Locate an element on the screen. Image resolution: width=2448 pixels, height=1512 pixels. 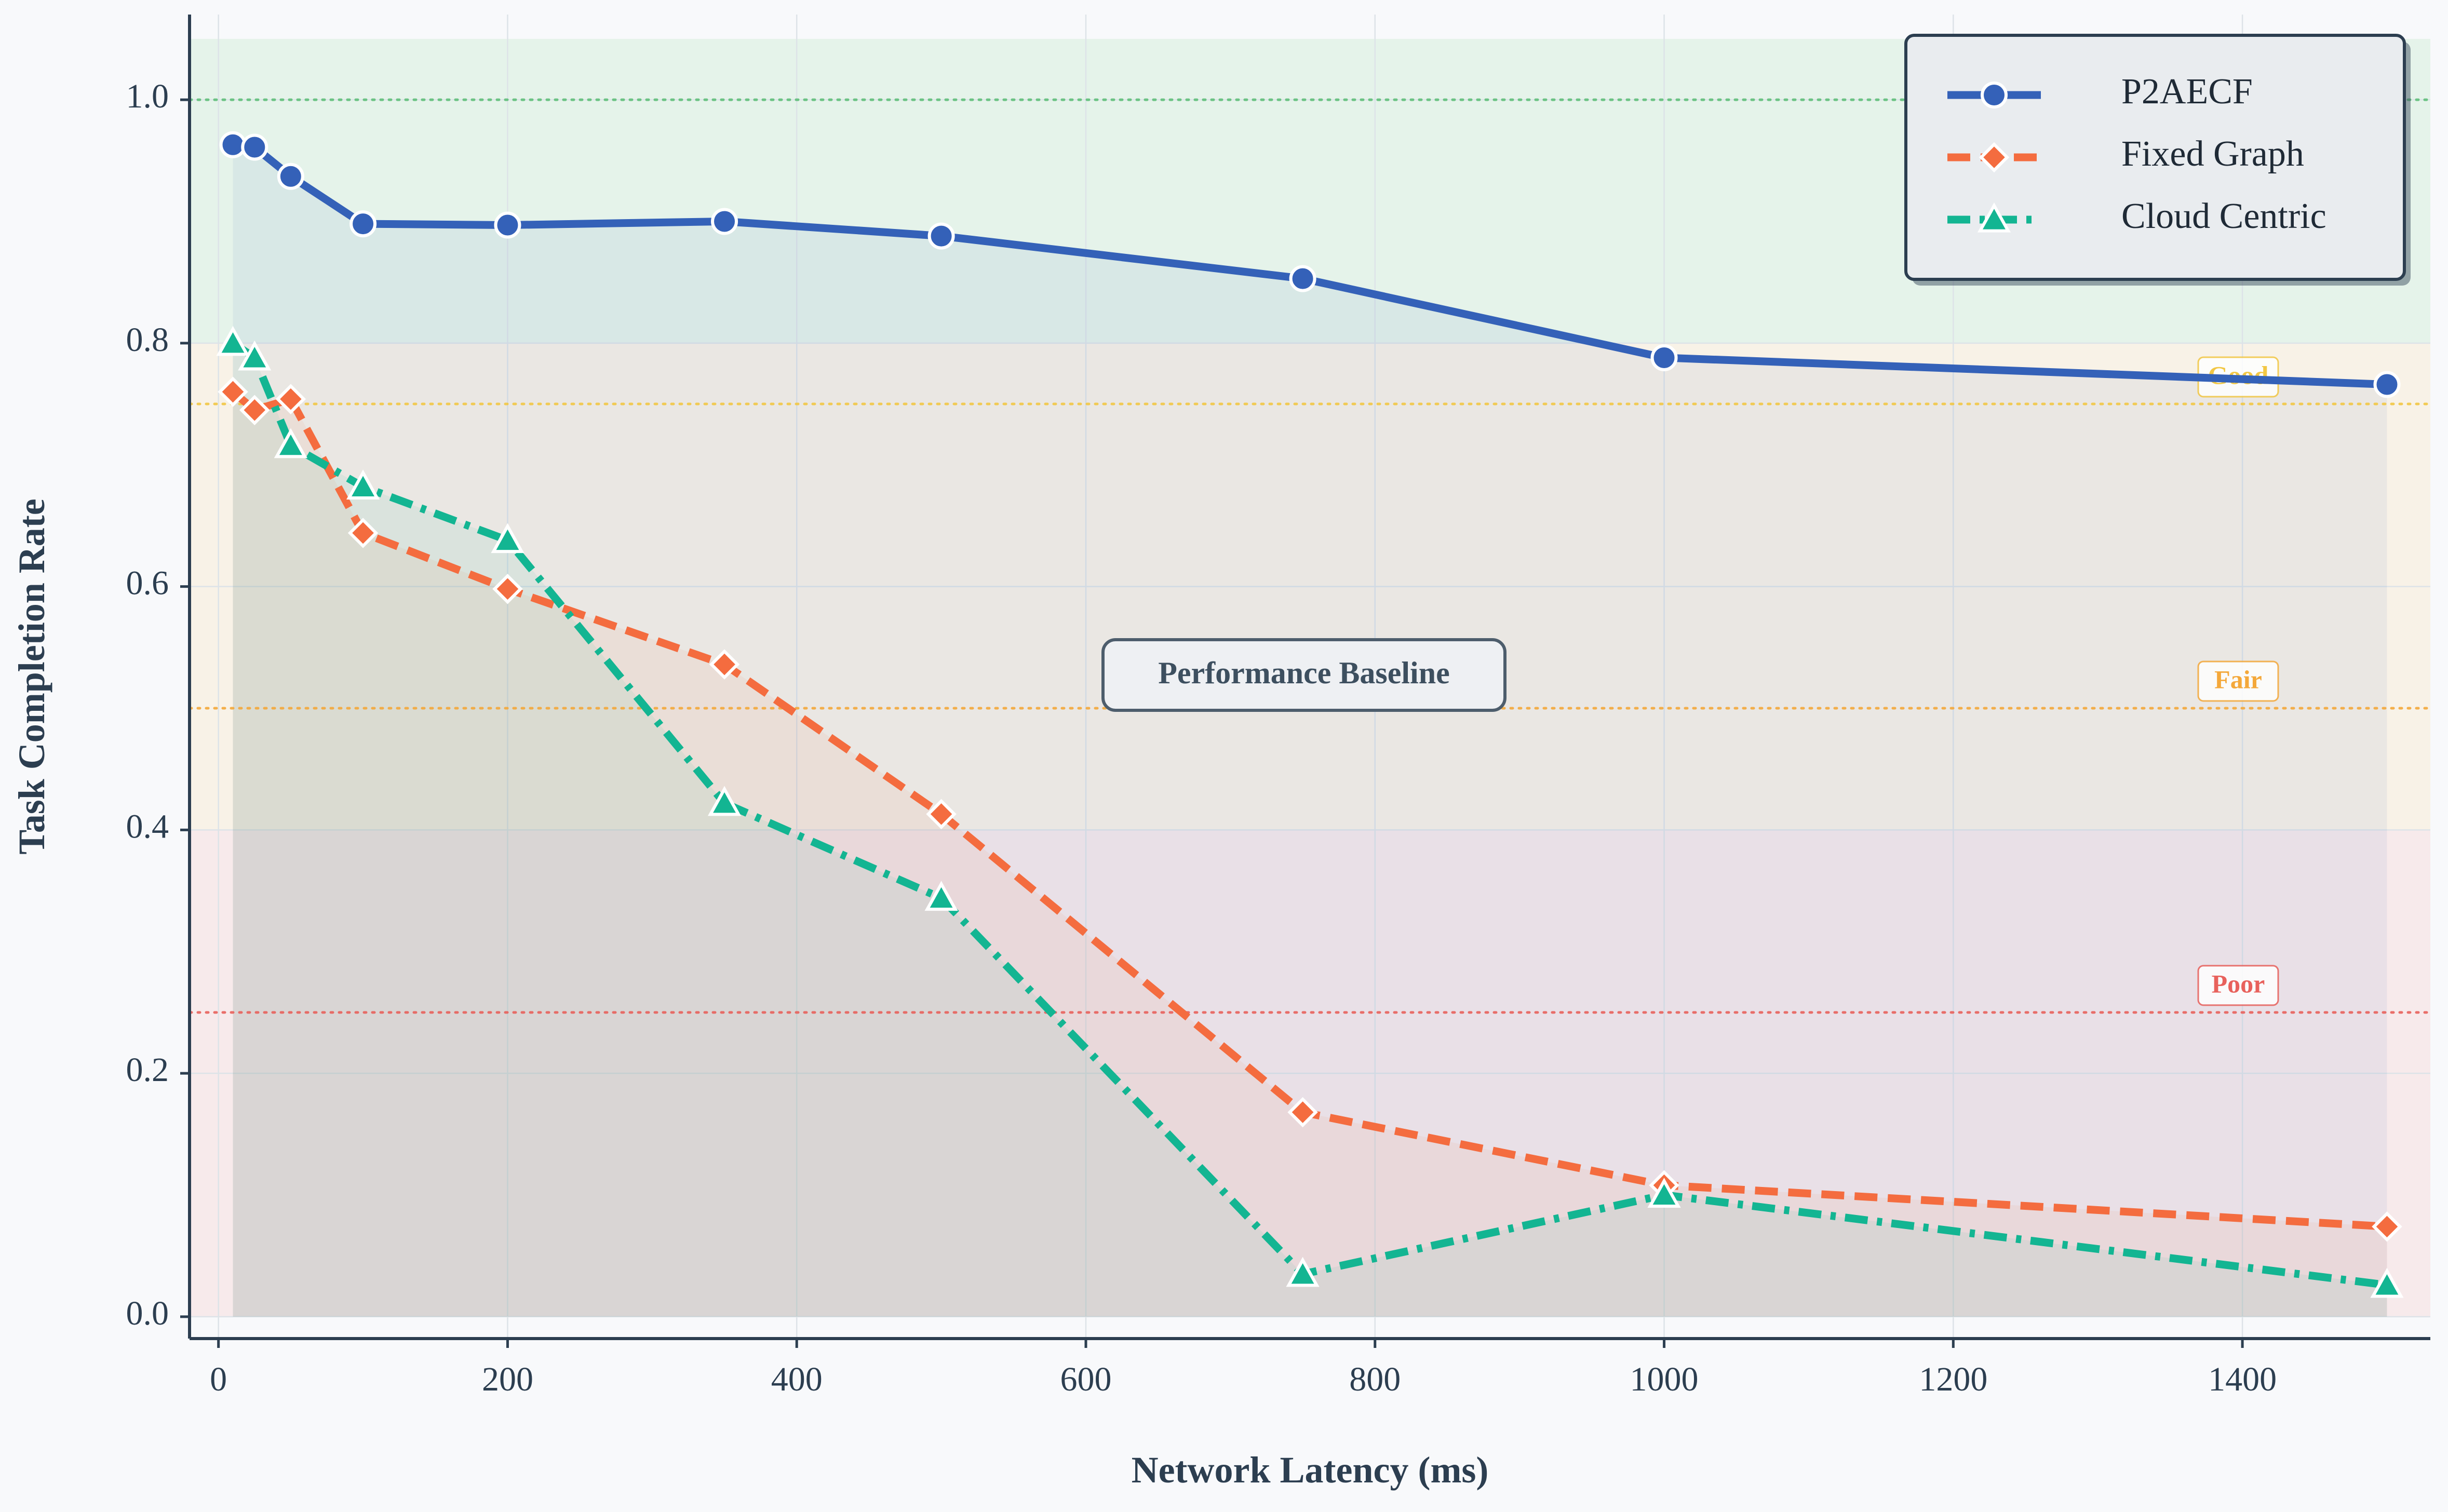
x-tick-label-5: 1000 is located at coordinates (1665, 1379).